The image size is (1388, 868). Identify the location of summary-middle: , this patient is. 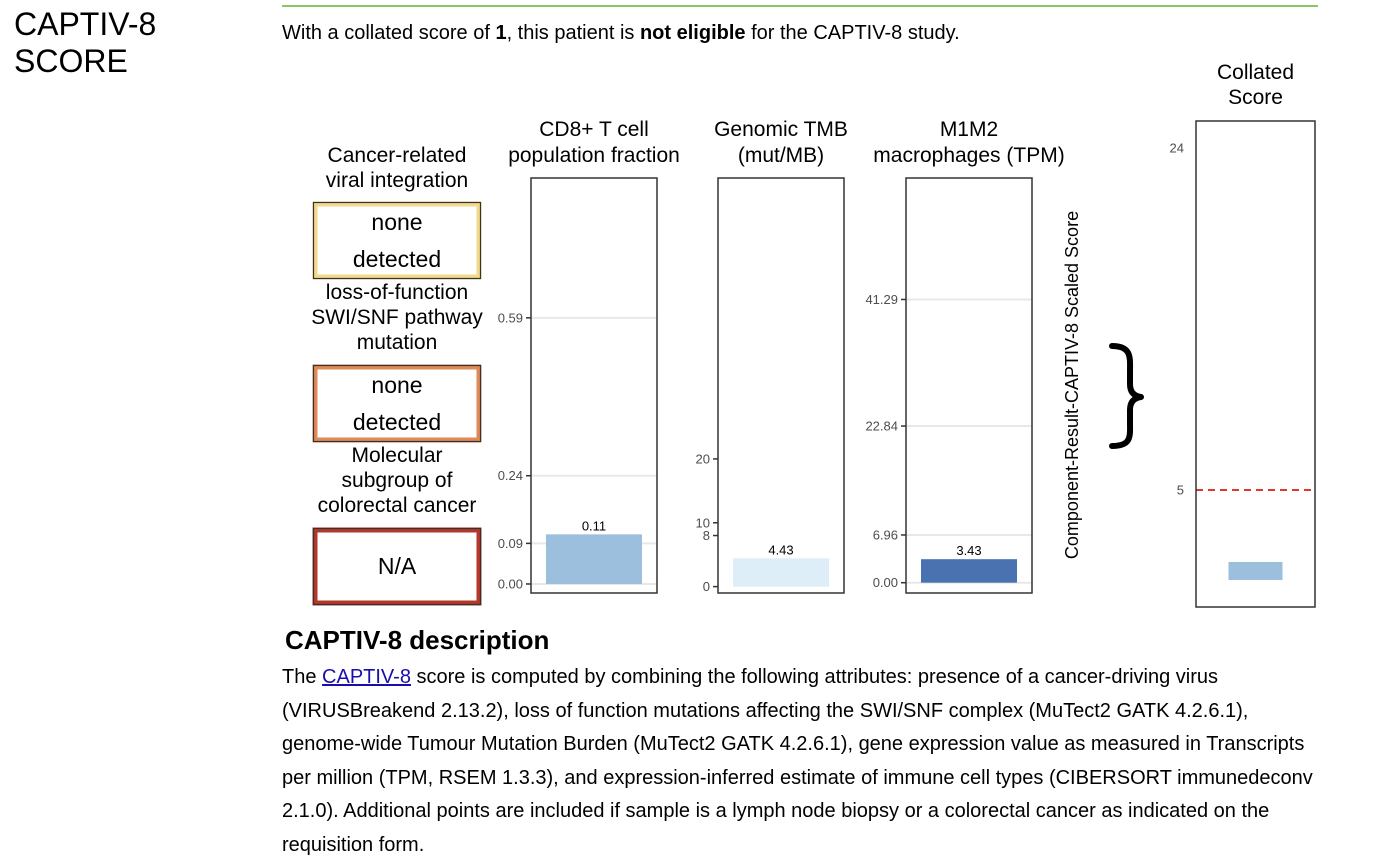
(573, 33).